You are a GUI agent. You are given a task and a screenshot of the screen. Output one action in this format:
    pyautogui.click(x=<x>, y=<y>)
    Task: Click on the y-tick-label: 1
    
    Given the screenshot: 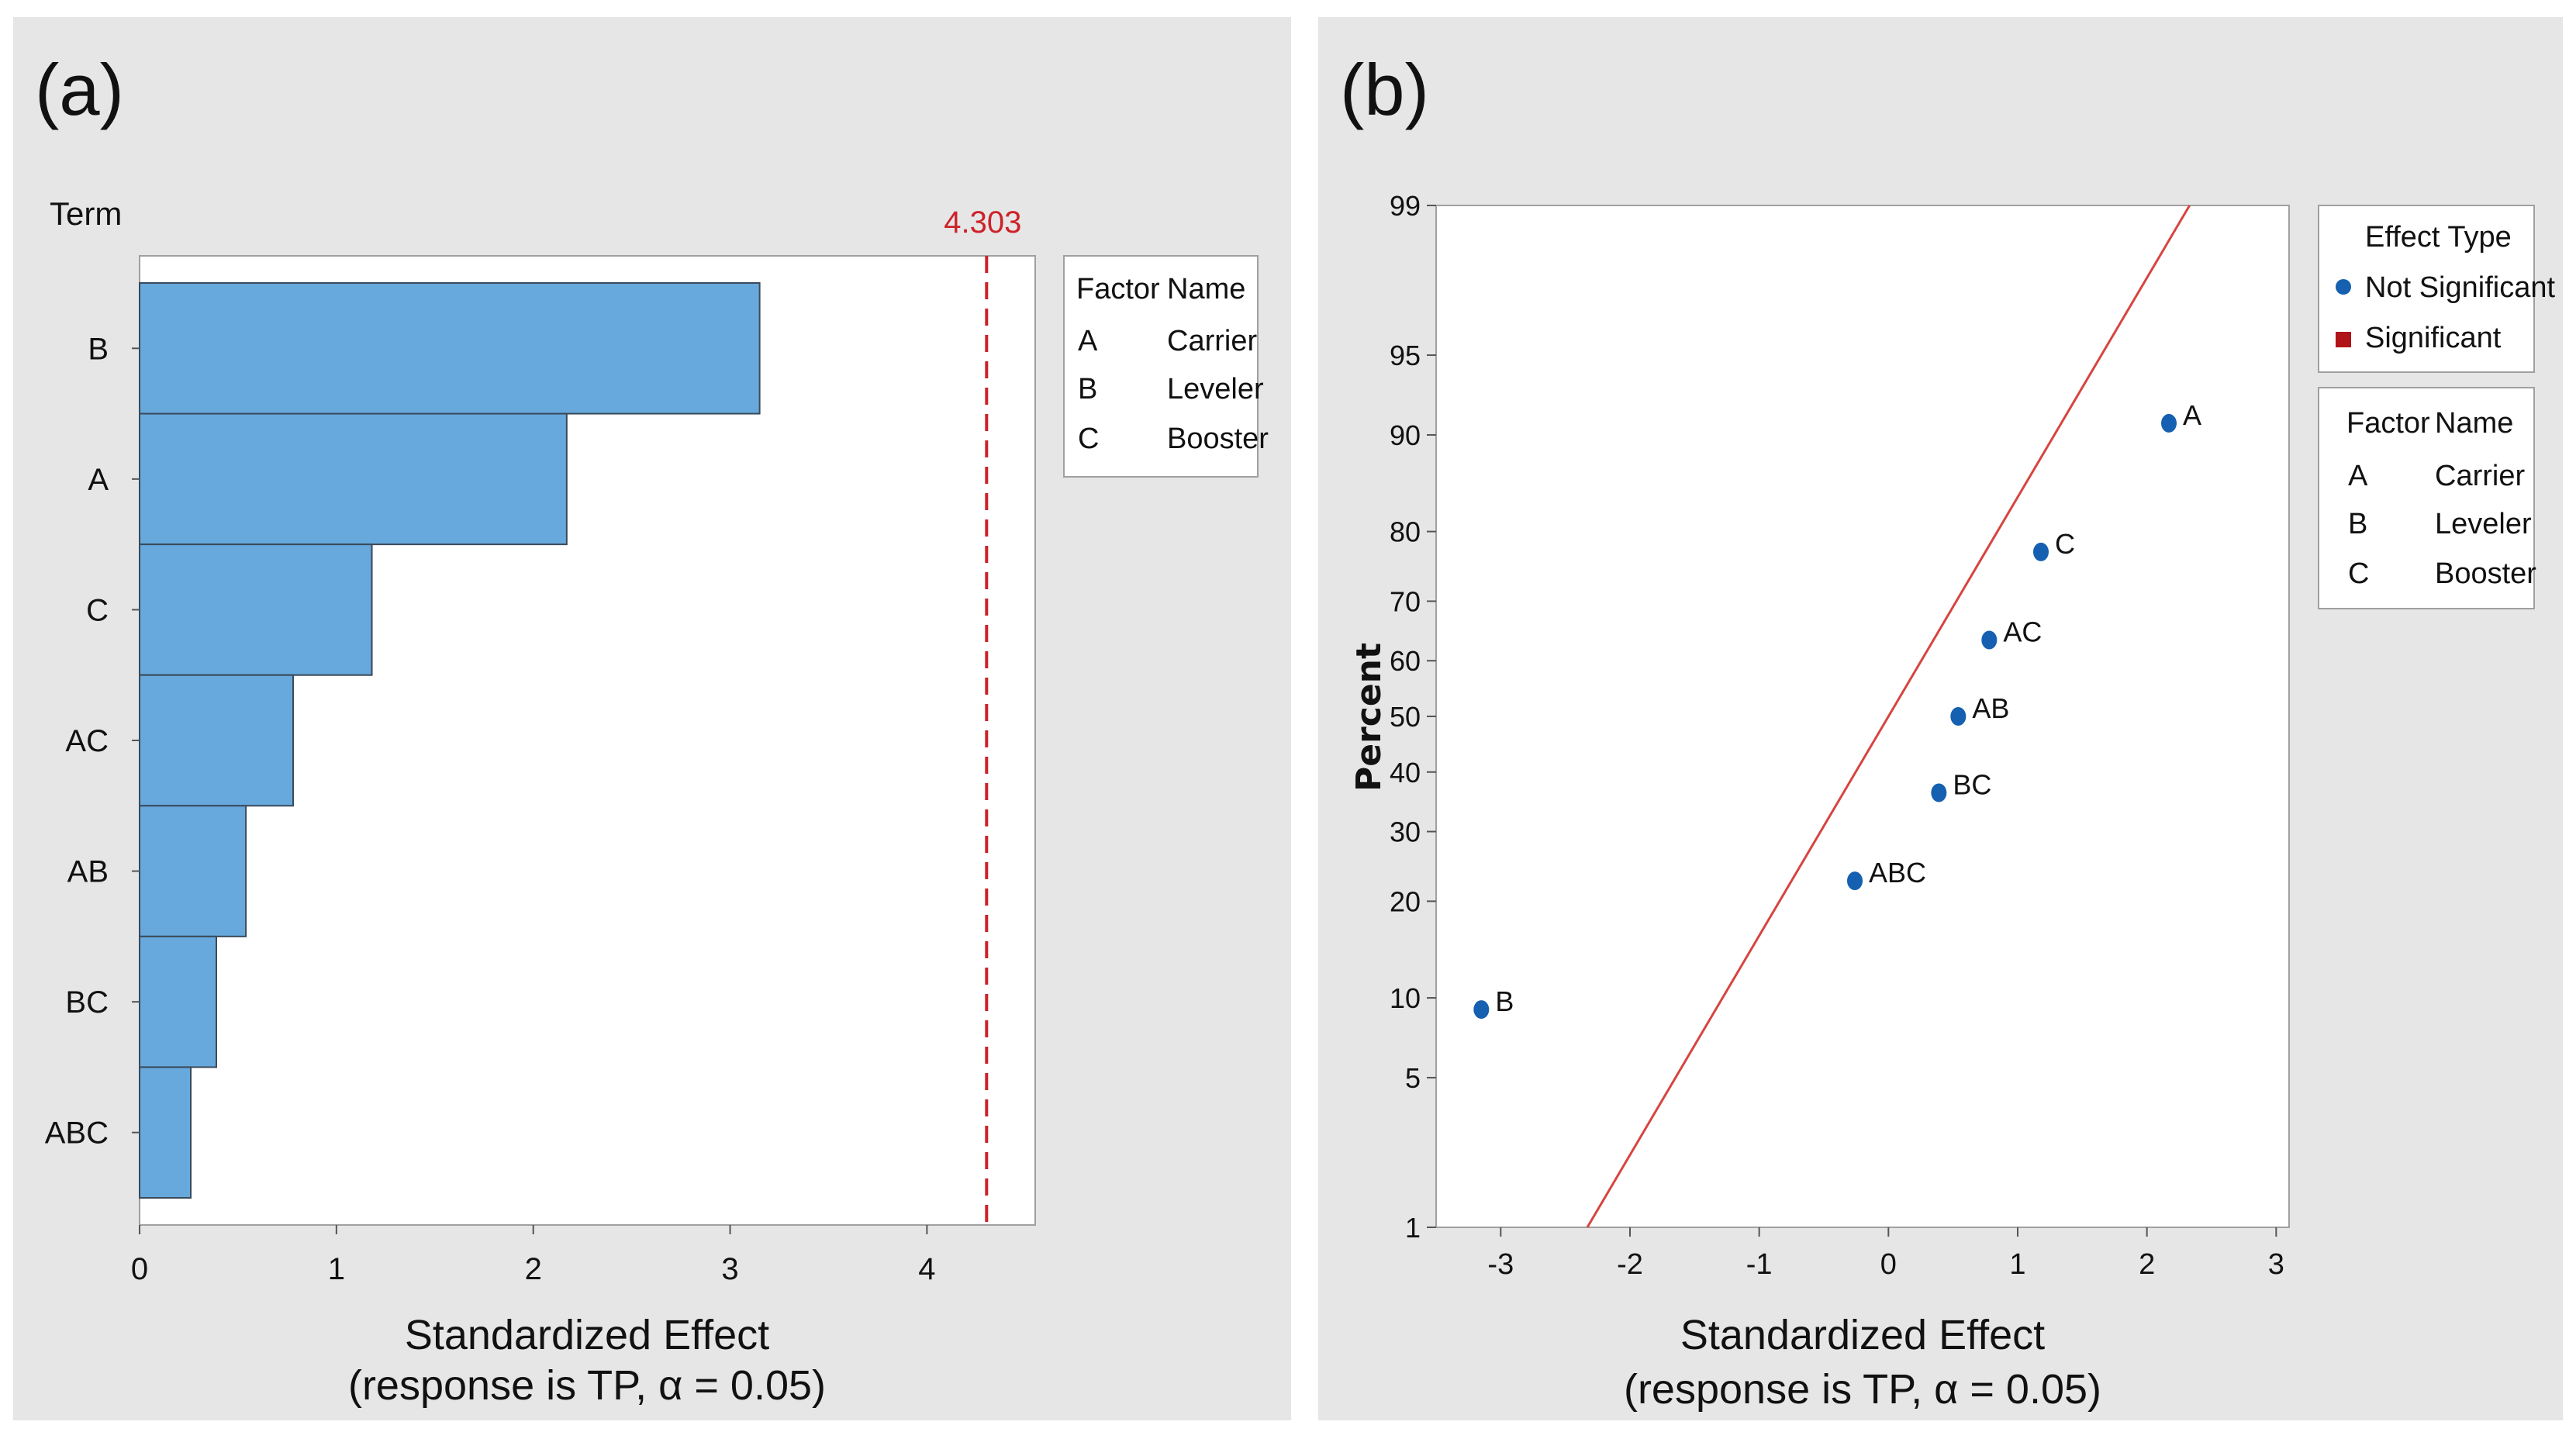 What is the action you would take?
    pyautogui.click(x=1413, y=1228)
    